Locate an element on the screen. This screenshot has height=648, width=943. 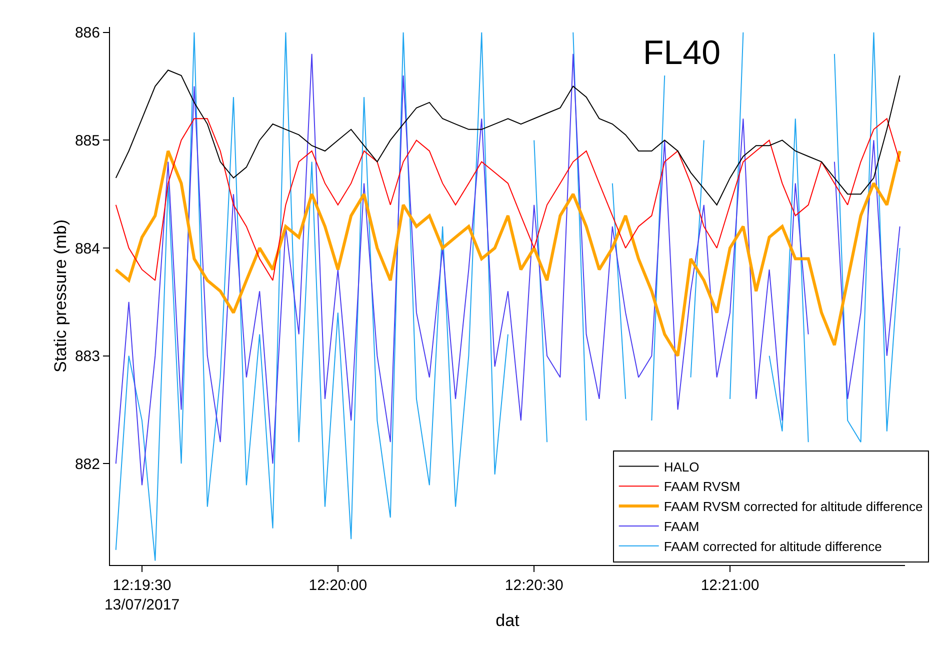
x-tick-label: 12:21:00 is located at coordinates (730, 585).